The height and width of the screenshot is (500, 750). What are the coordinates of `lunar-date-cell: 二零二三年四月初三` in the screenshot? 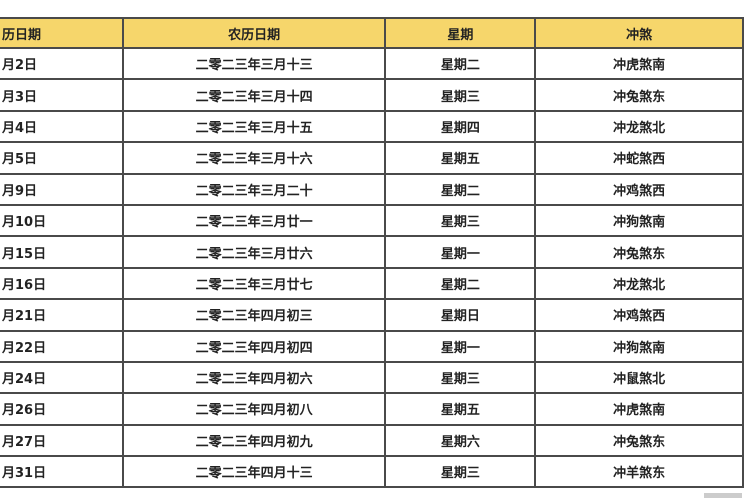 It's located at (254, 315).